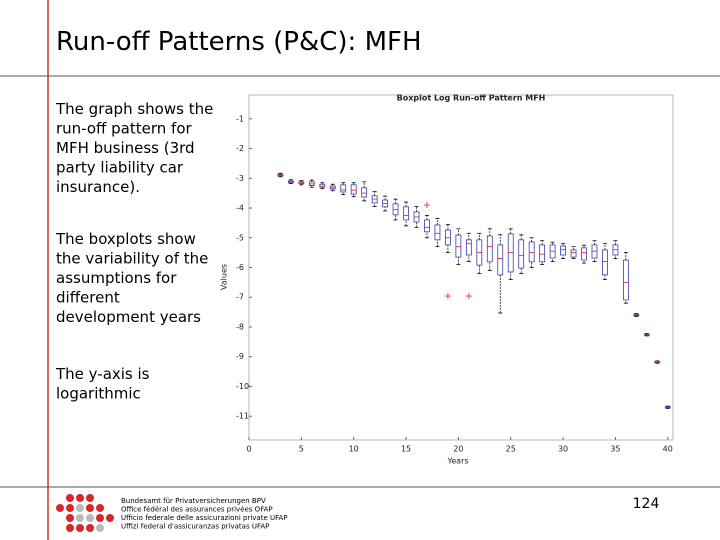  Describe the element at coordinates (88, 298) in the screenshot. I see `body-line: different` at that location.